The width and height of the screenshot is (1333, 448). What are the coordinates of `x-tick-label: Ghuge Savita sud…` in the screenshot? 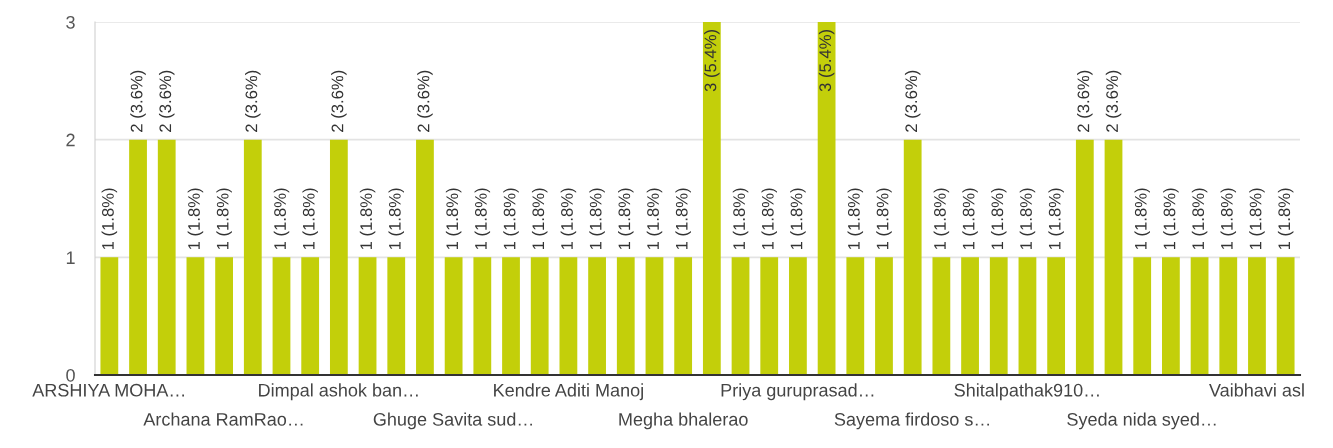 It's located at (452, 421).